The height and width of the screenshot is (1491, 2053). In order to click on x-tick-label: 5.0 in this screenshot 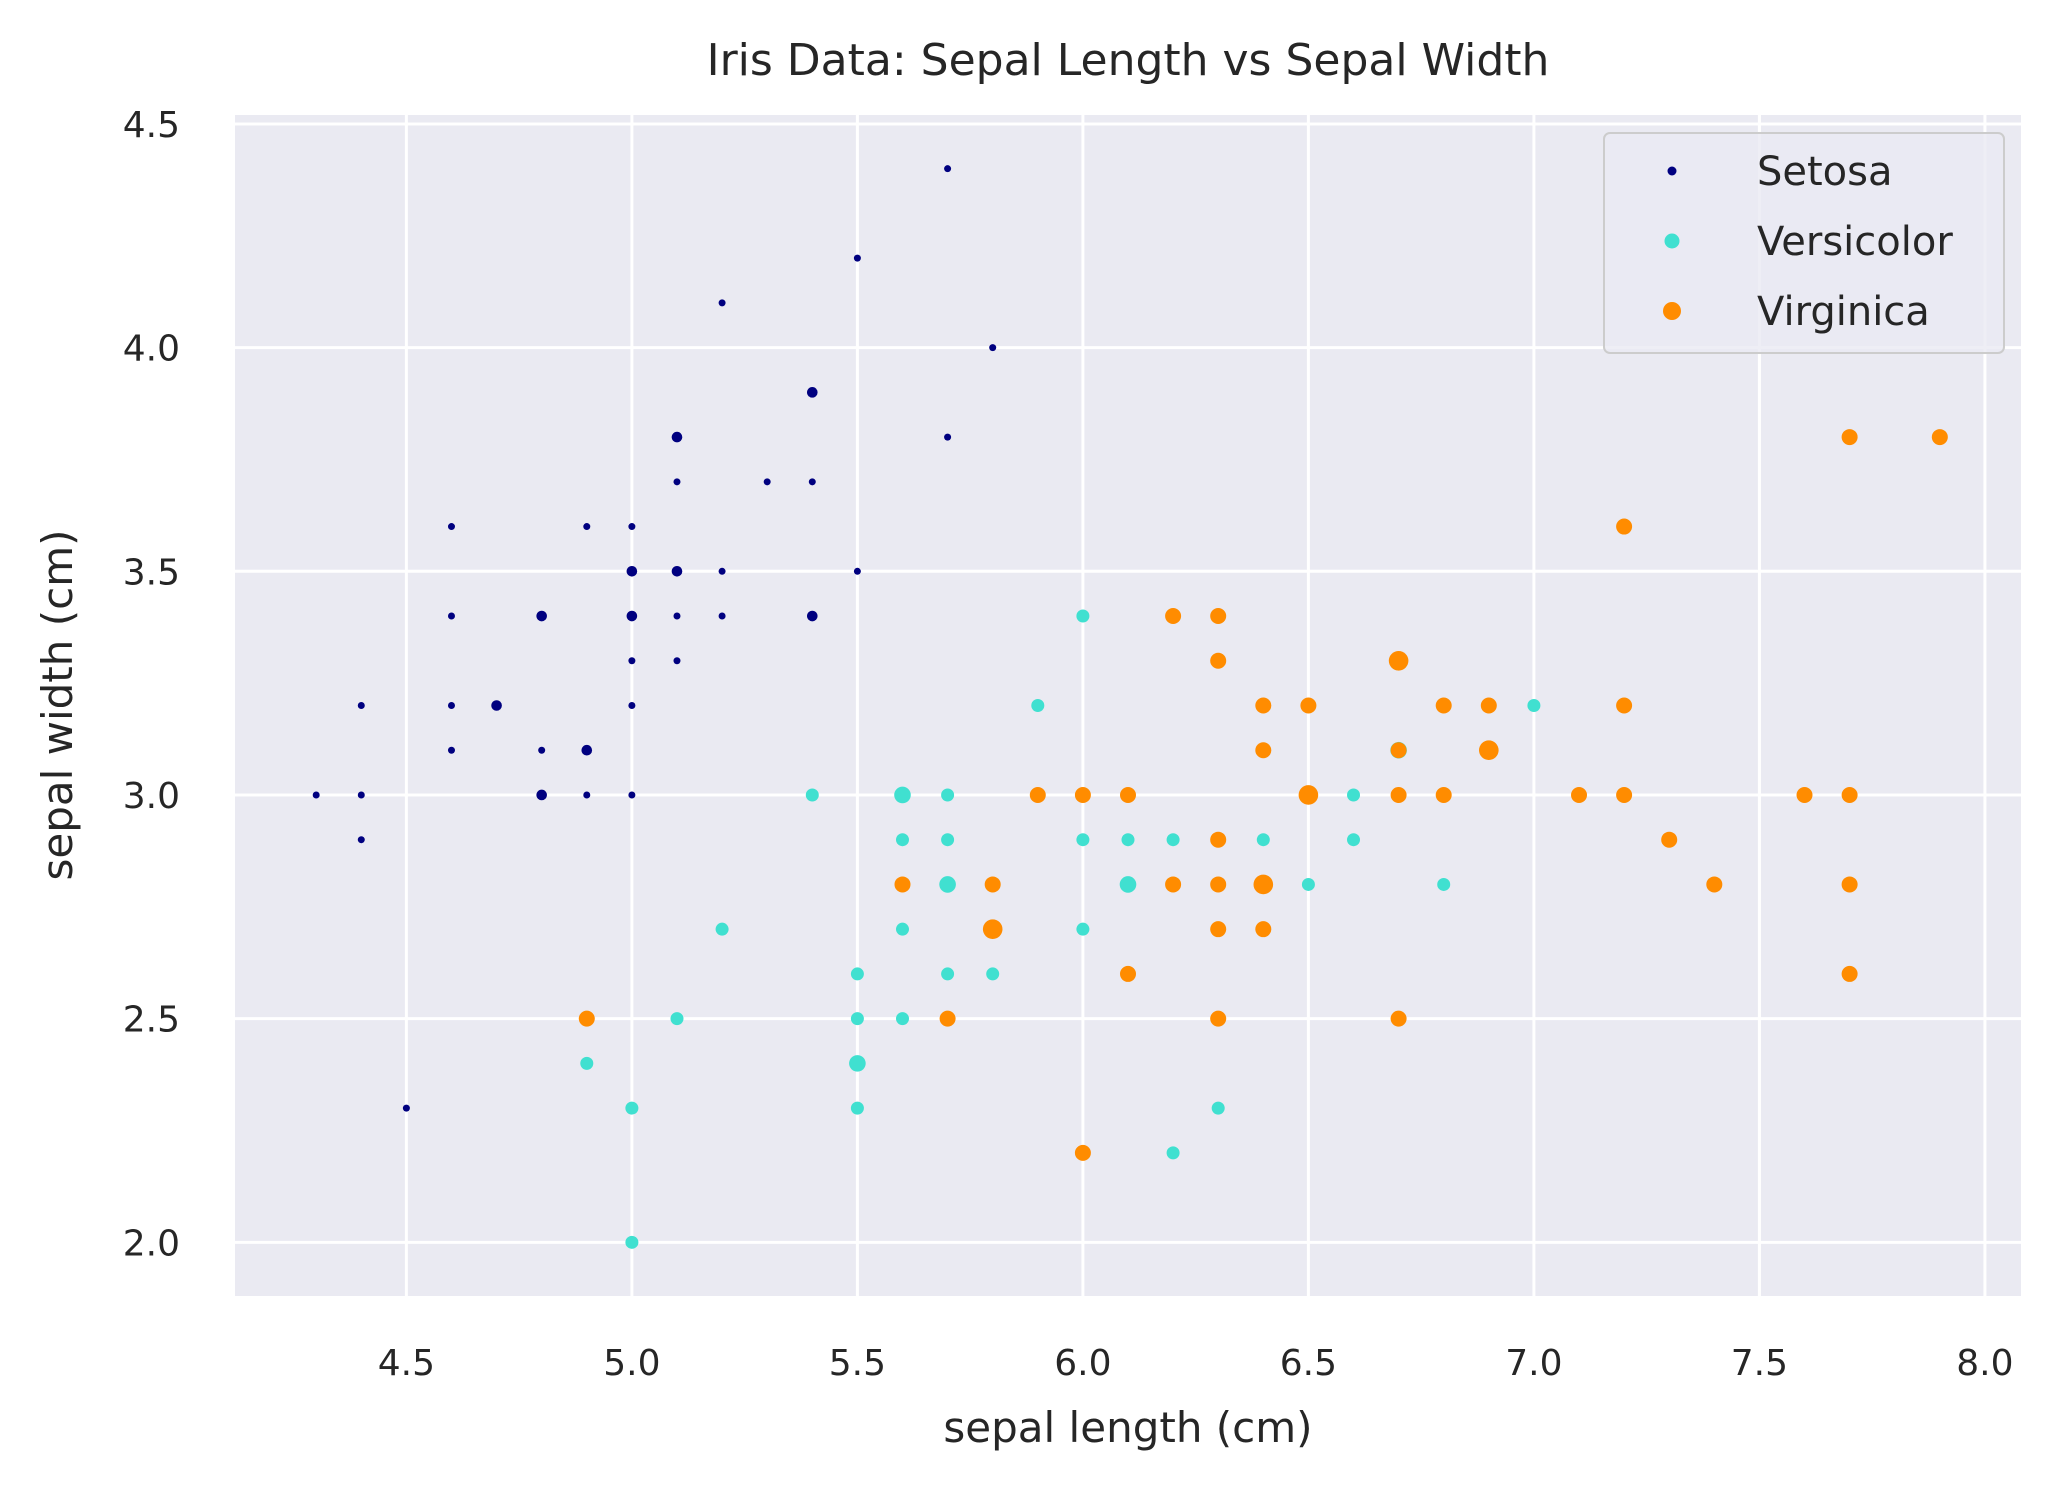, I will do `click(631, 1363)`.